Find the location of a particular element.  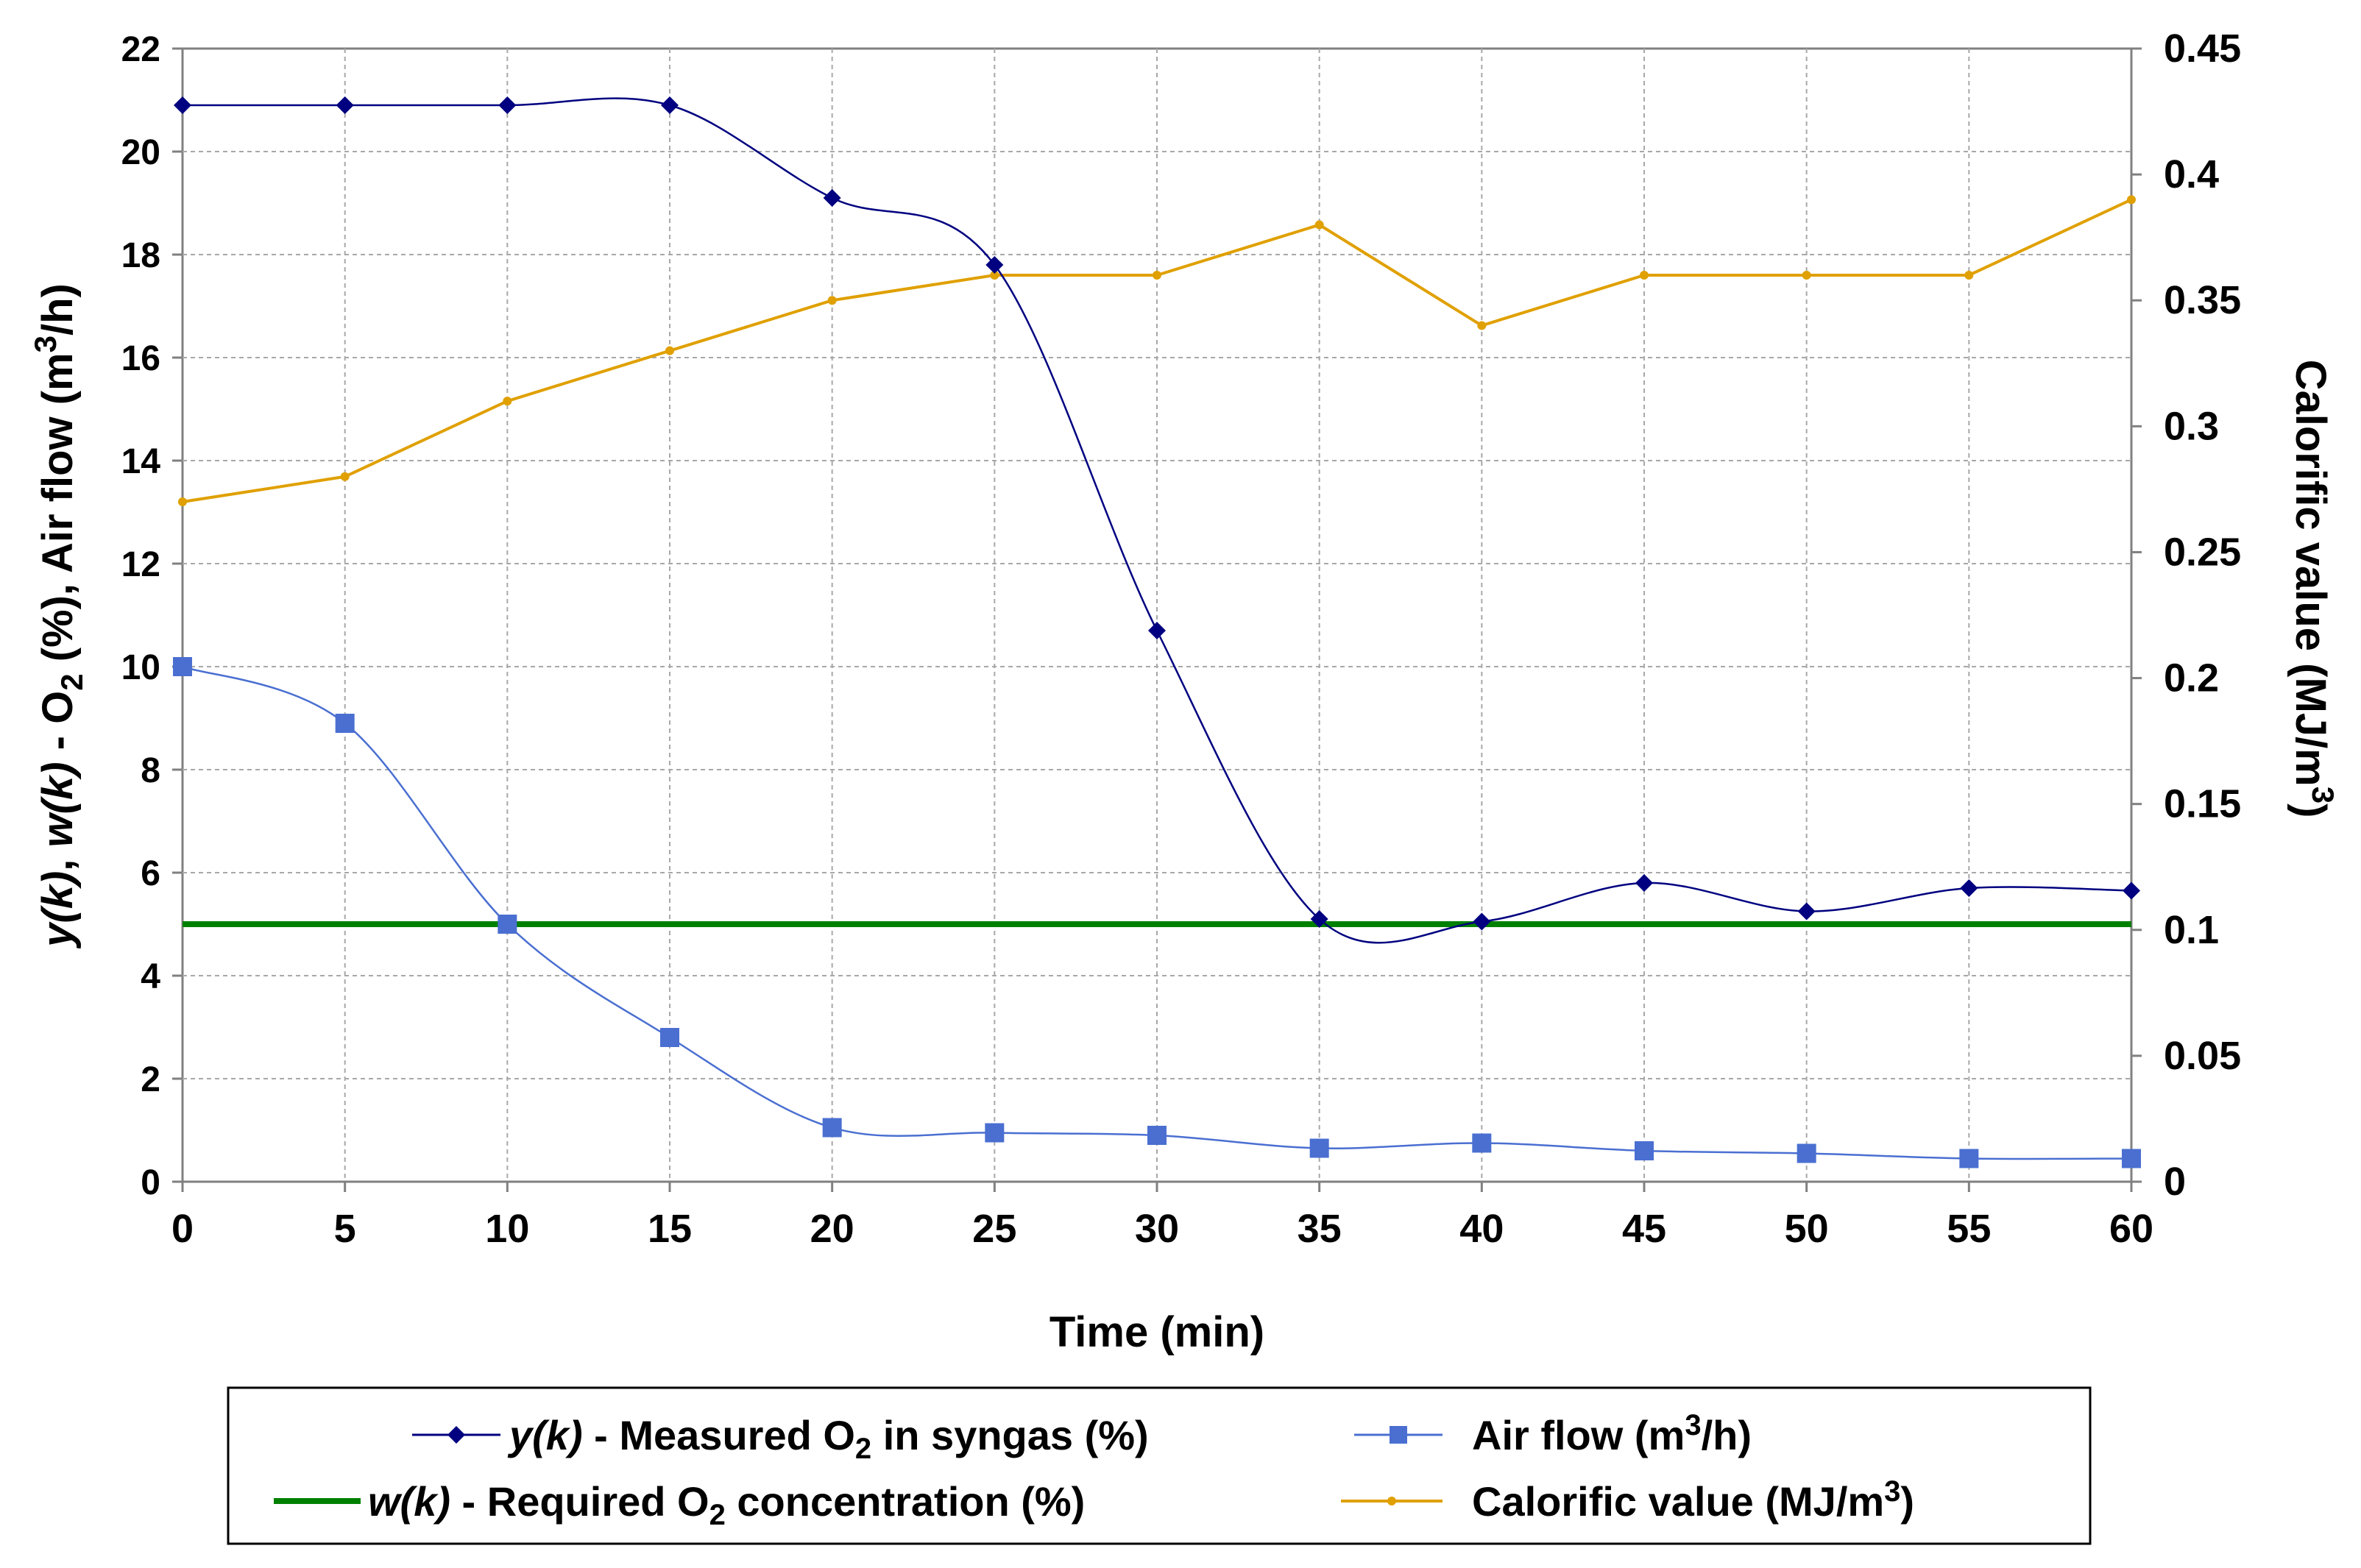

x-tick-label: 5 is located at coordinates (345, 1229).